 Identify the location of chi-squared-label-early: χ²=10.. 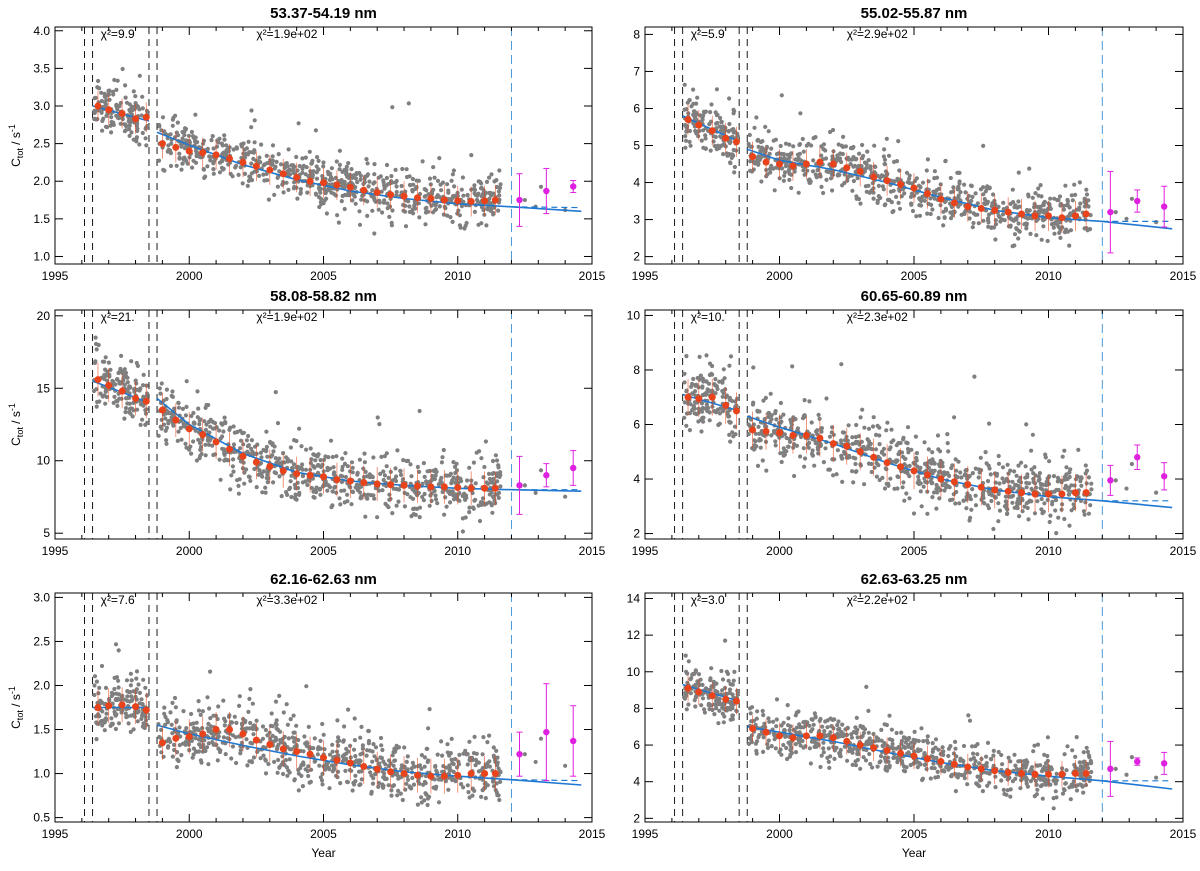
(708, 317).